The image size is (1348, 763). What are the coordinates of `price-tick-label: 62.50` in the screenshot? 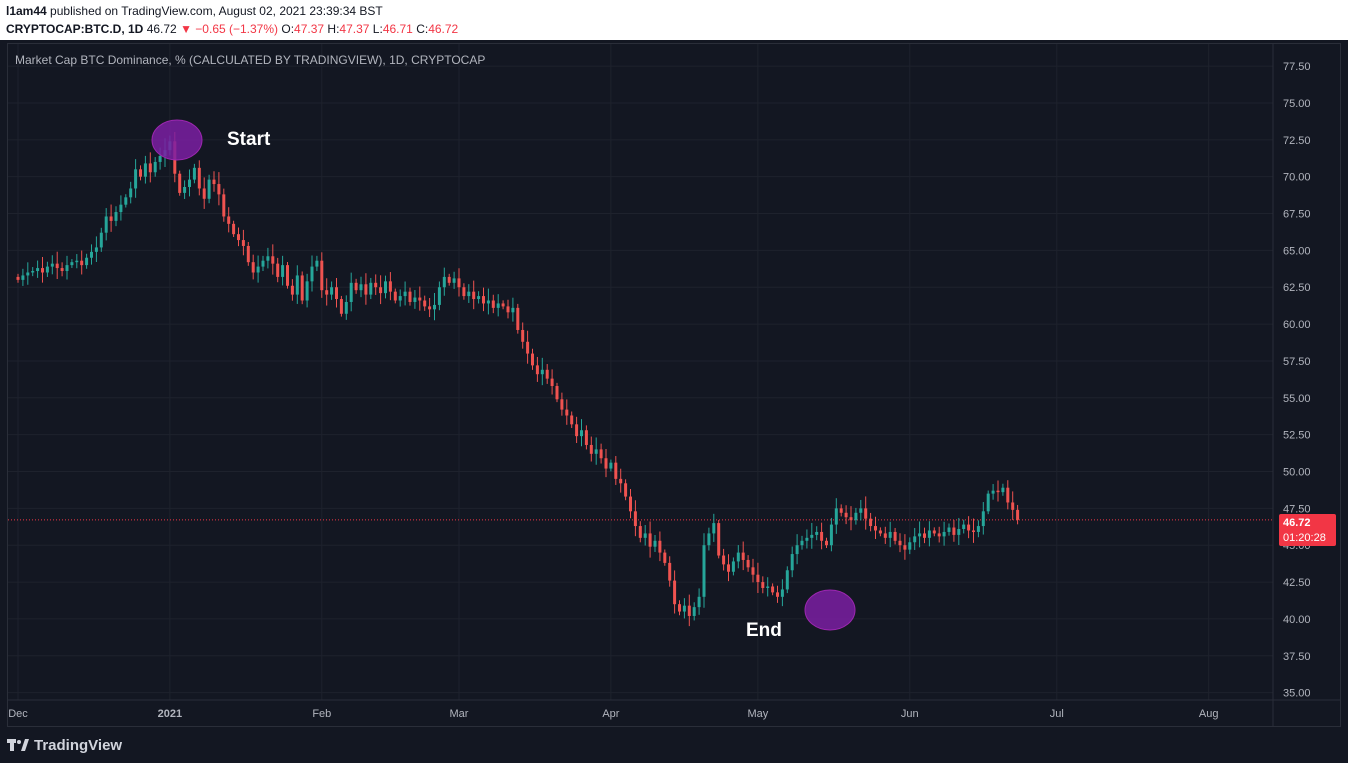 It's located at (1297, 288).